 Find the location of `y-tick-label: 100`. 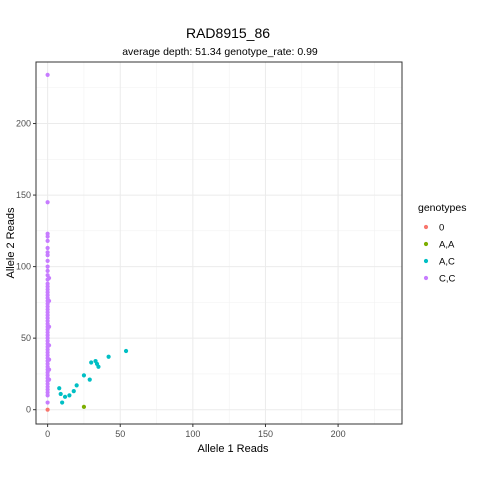

y-tick-label: 100 is located at coordinates (23, 267).